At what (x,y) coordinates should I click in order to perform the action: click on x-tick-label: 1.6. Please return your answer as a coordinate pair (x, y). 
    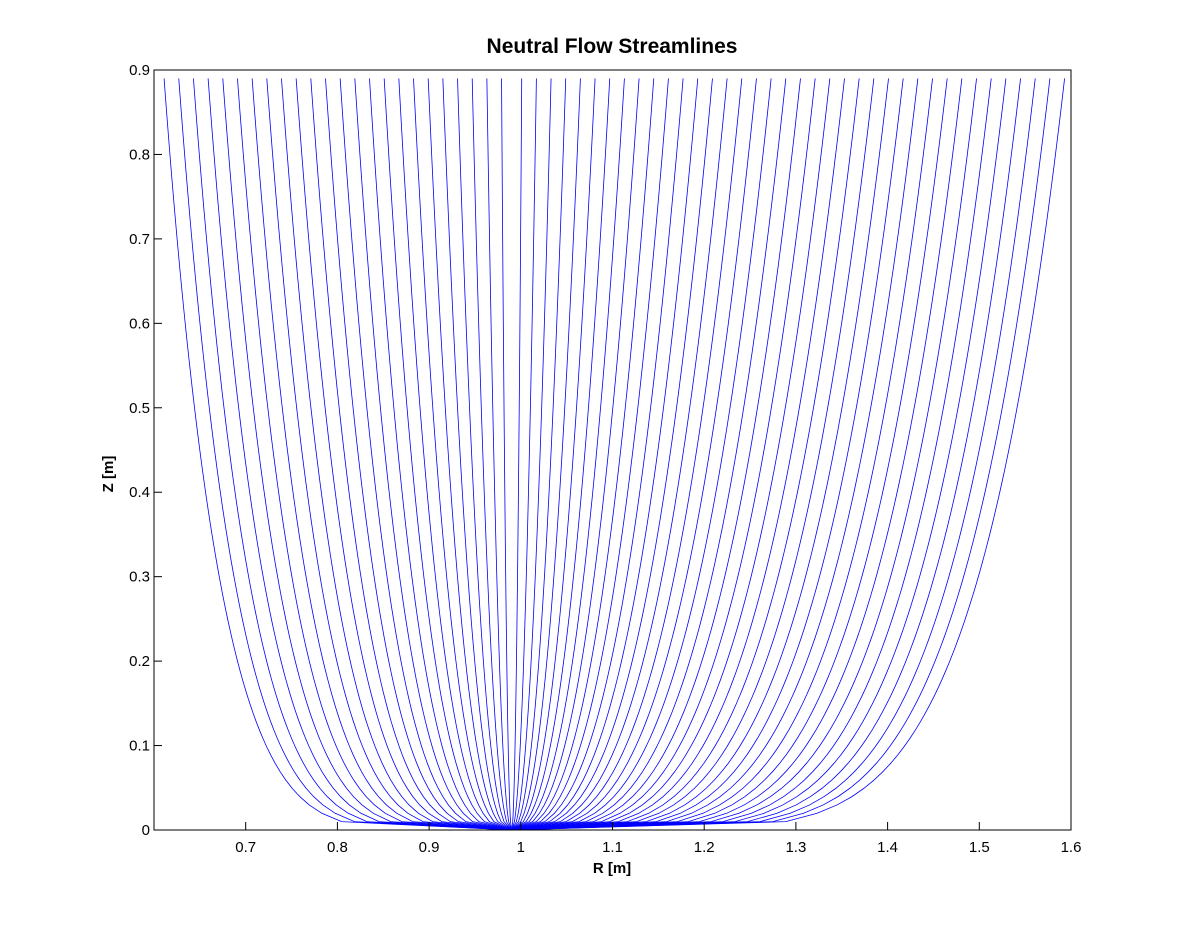
    Looking at the image, I should click on (1071, 847).